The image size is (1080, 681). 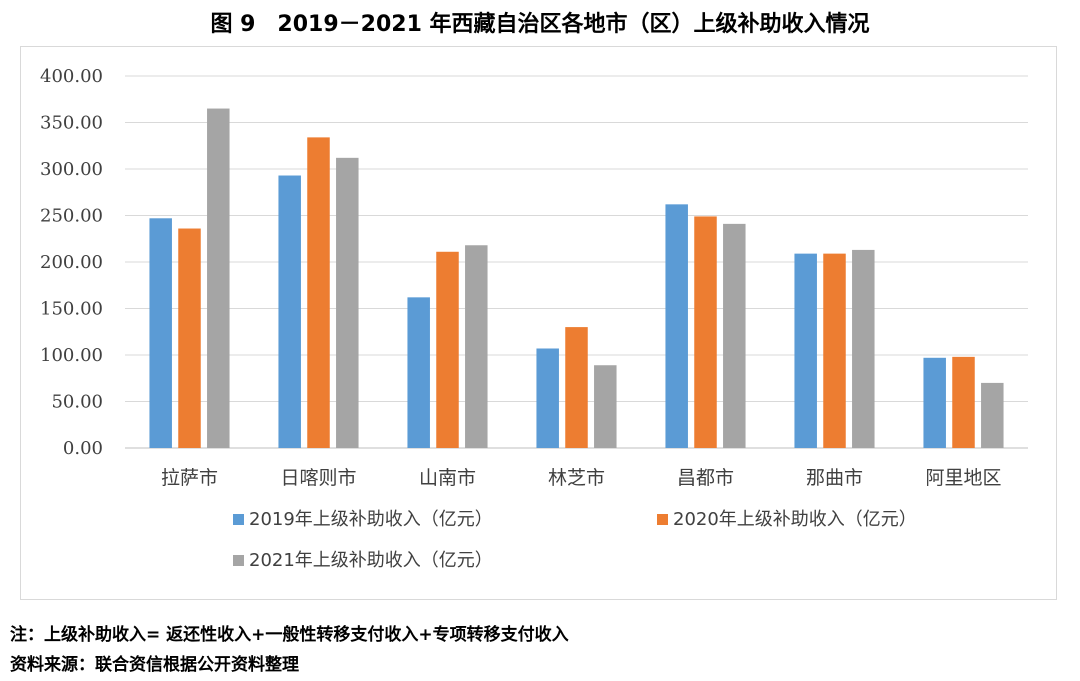 I want to click on bar-2020-5: 那曲市 2020年上级补助收入（亿元）: 209, so click(x=834, y=350).